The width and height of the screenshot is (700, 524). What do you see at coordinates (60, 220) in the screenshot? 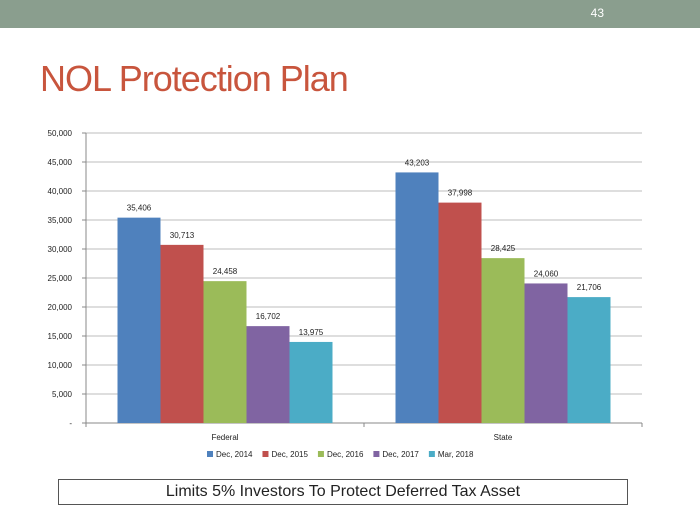
I see `y-tick-label: 35,000` at bounding box center [60, 220].